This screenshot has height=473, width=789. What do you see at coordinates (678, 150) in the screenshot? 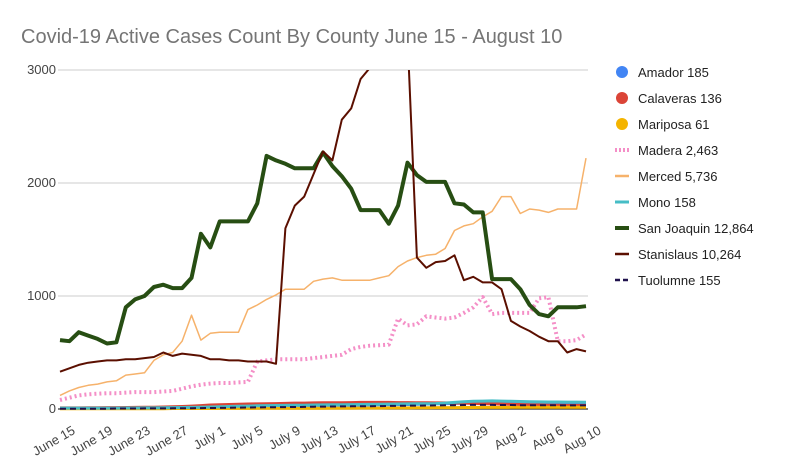
I see `legend-label: Madera 2,463` at bounding box center [678, 150].